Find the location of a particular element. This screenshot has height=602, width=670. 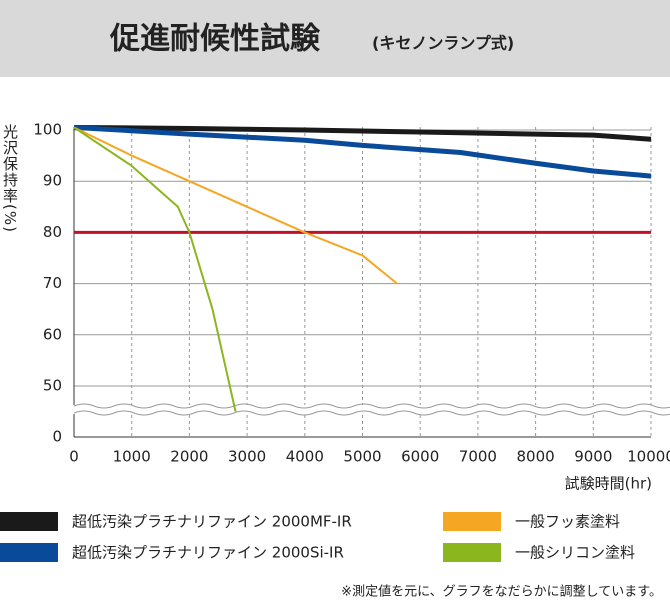

legend-label: 一般シリコン塗料 is located at coordinates (575, 553).